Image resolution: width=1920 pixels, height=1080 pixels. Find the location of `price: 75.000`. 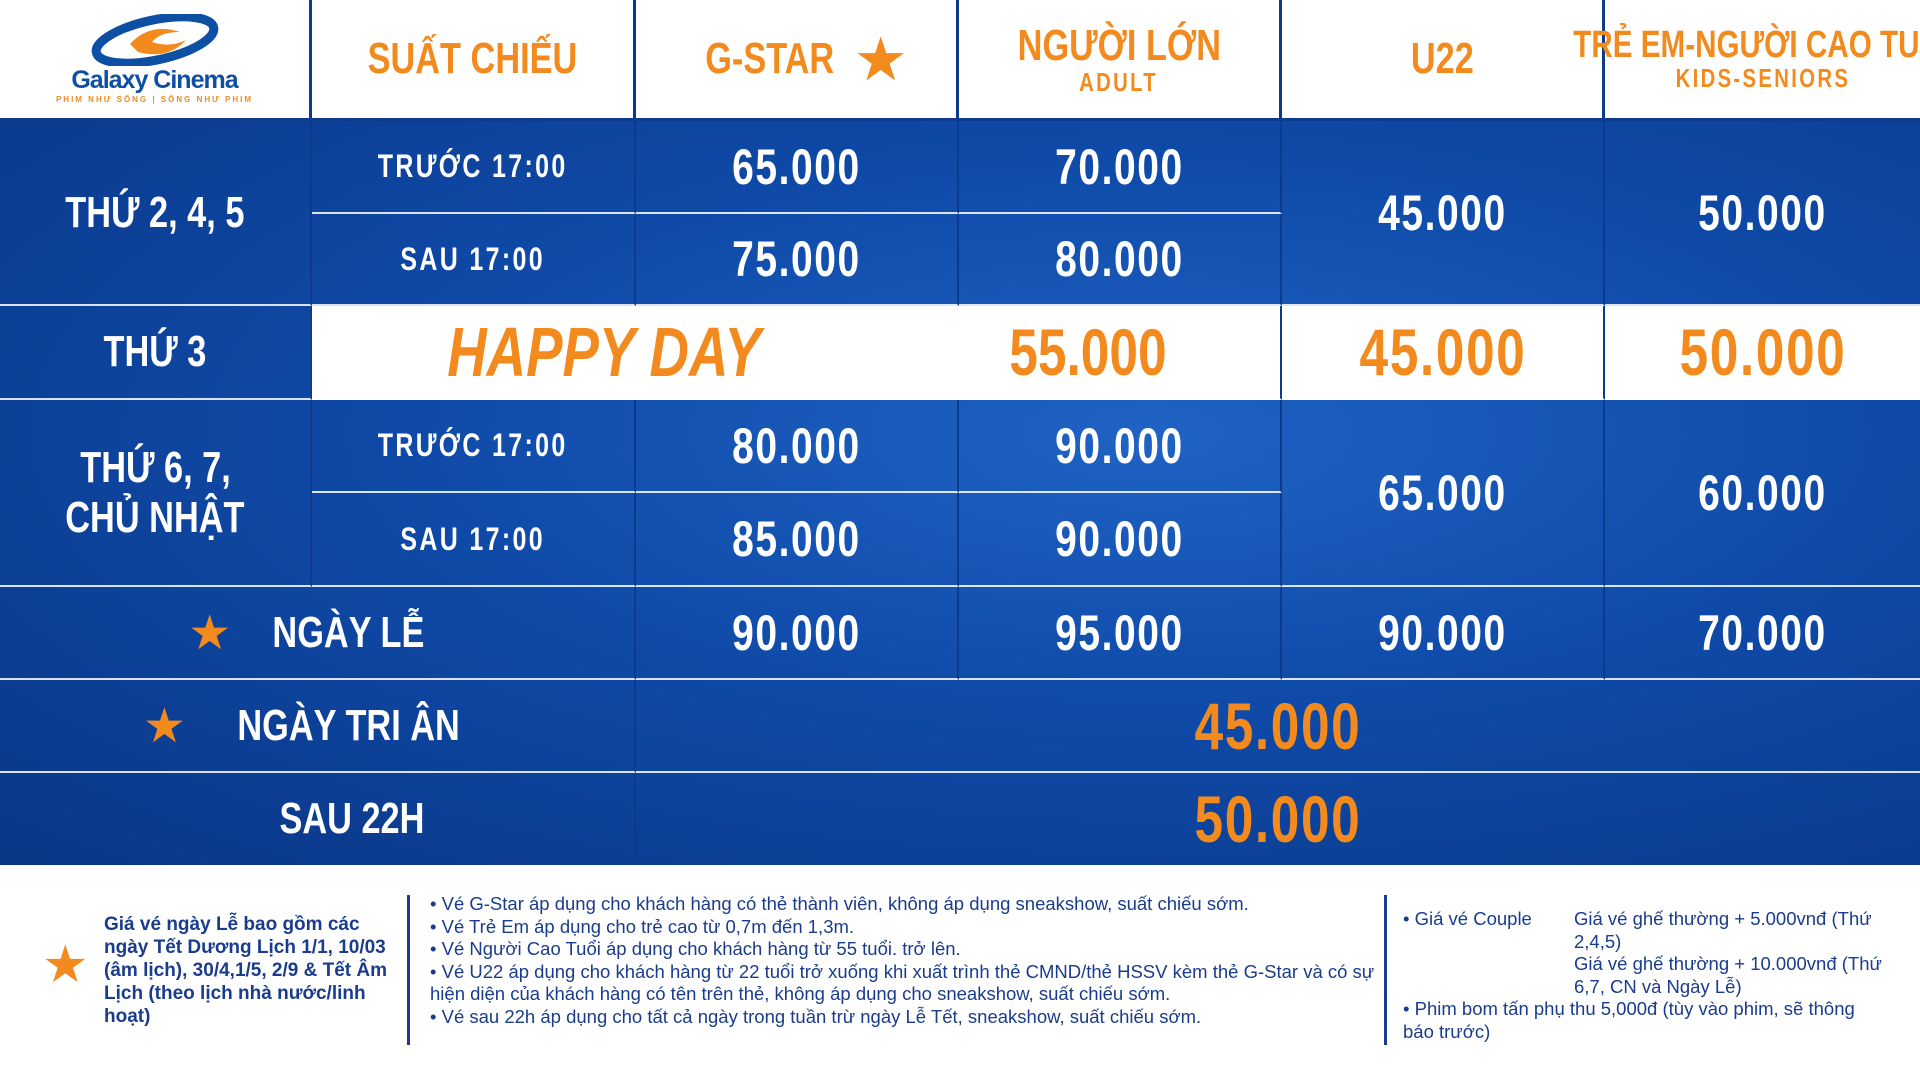

price: 75.000 is located at coordinates (797, 260).